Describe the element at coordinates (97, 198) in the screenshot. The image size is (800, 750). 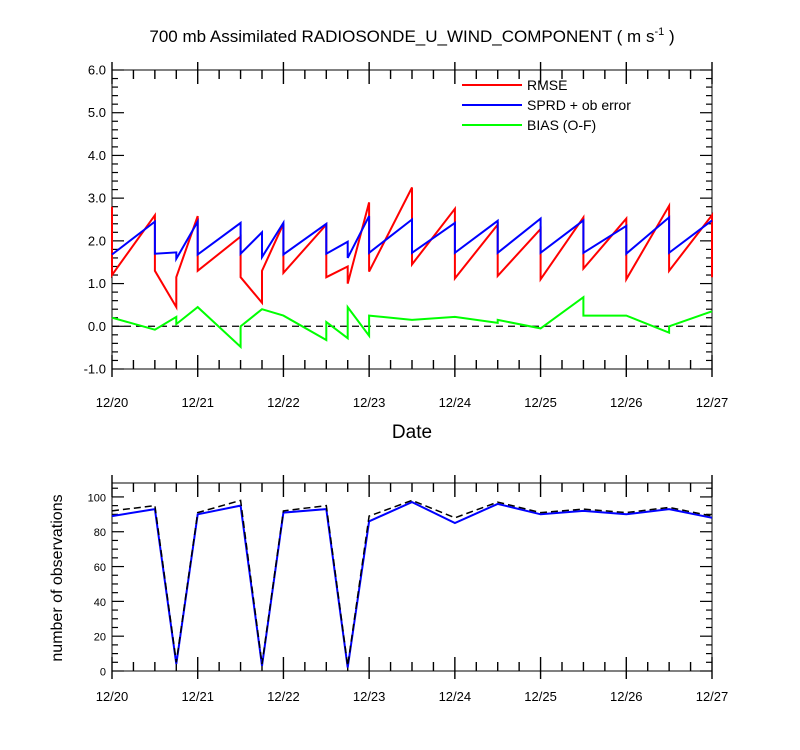
I see `top-ytick-label: 3.0` at that location.